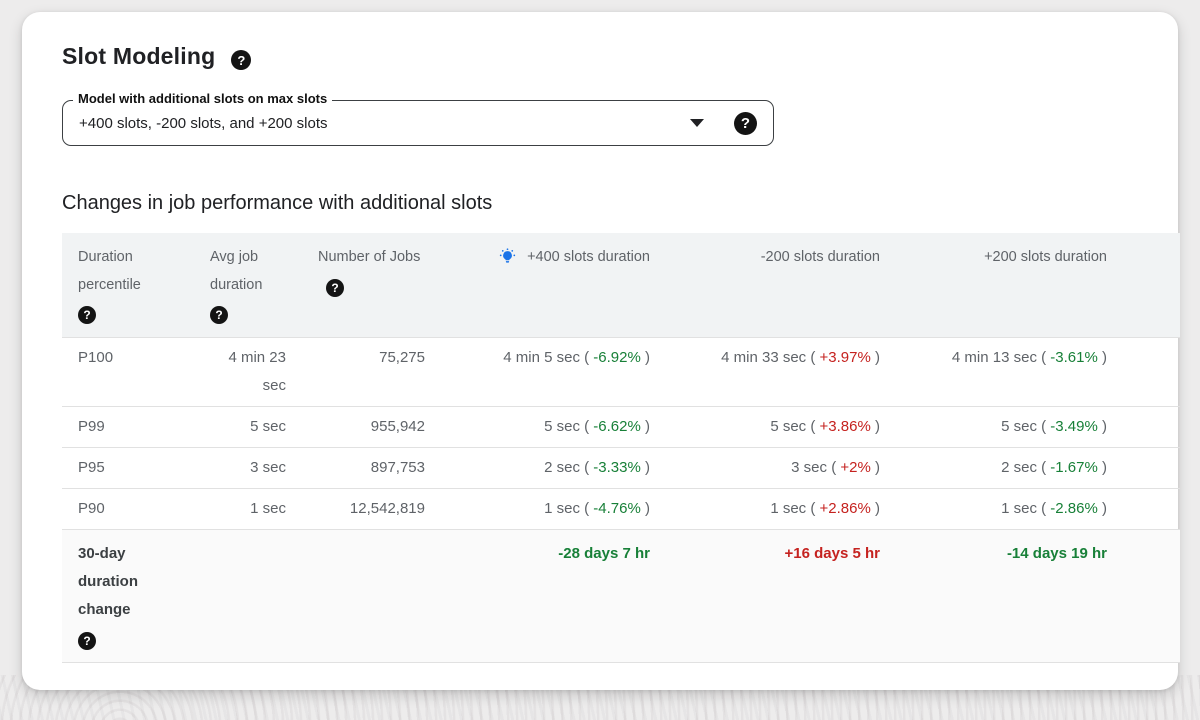 The height and width of the screenshot is (720, 1200). I want to click on plus200-cell: 4 min 13 sec ( -3.61% ), so click(1038, 372).